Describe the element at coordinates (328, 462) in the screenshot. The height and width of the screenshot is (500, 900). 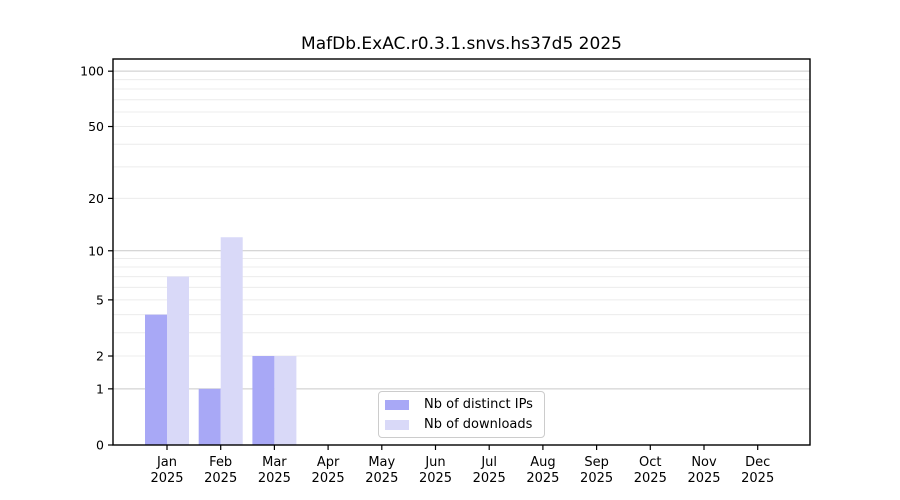
I see `x-tick-month-label: Apr` at that location.